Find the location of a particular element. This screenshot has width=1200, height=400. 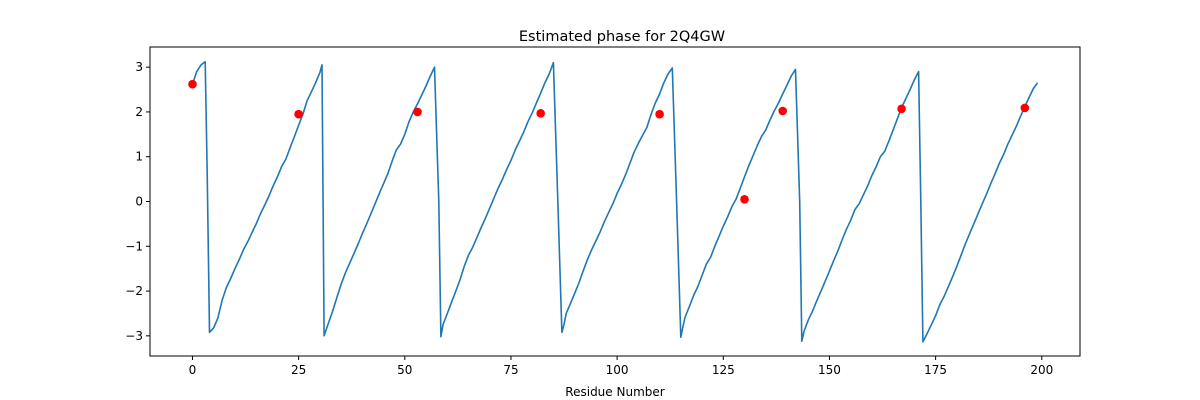

chart-title: Estimated phase for 2Q4GW is located at coordinates (622, 37).